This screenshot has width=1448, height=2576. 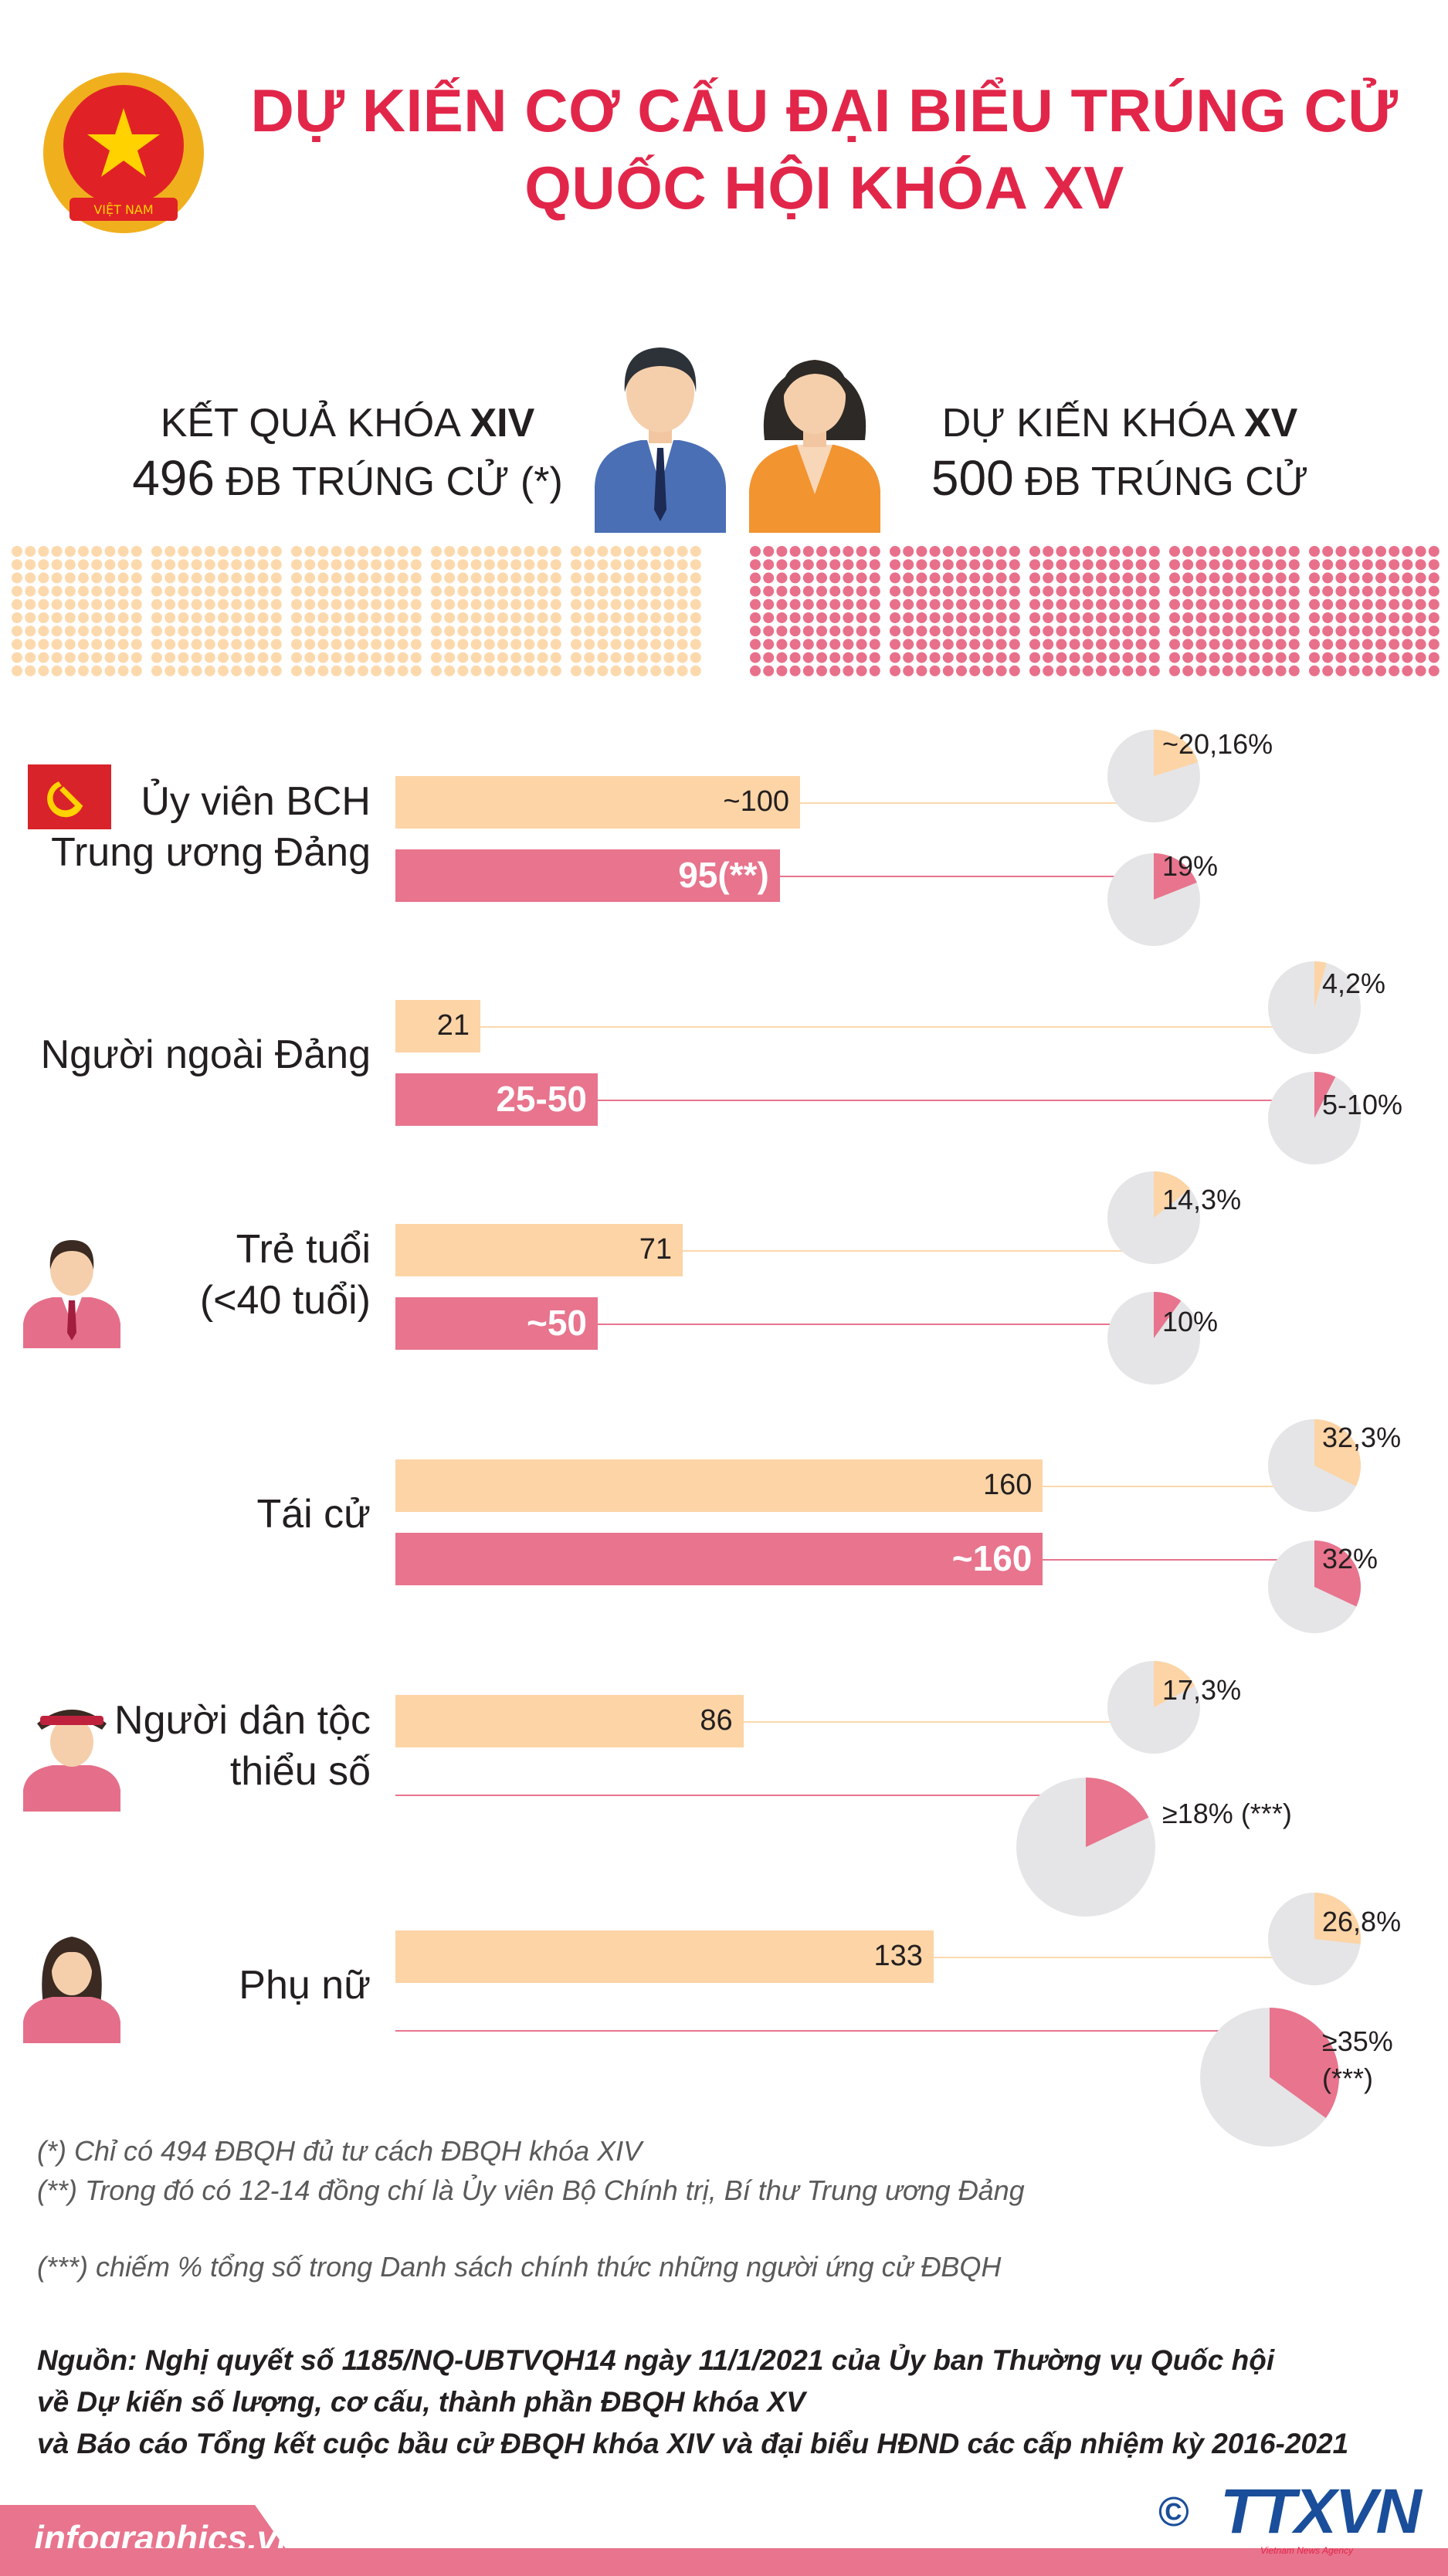 I want to click on connector-line, so click(x=774, y=1324).